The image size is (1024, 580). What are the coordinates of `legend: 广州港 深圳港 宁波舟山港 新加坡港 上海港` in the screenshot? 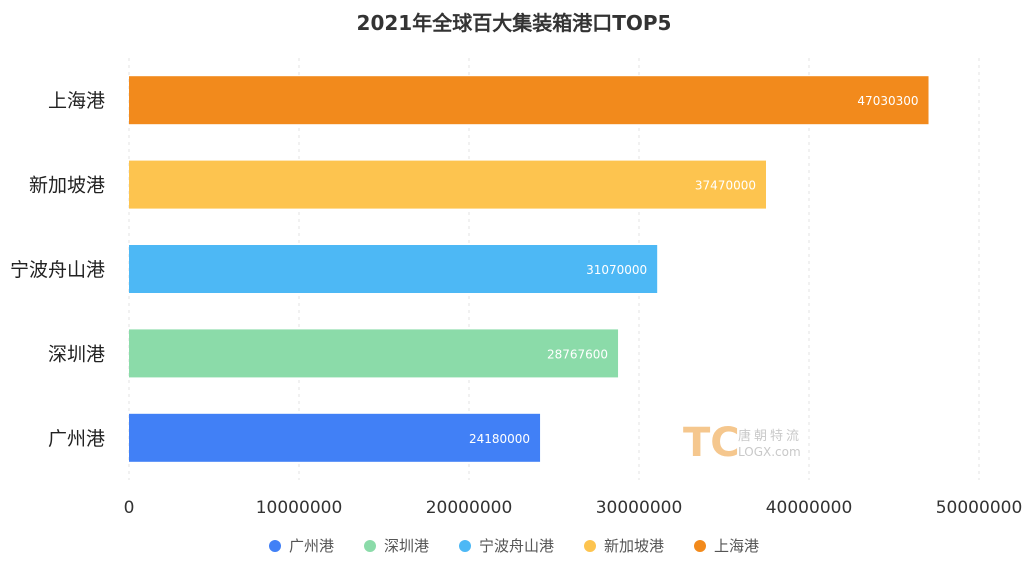 It's located at (514, 546).